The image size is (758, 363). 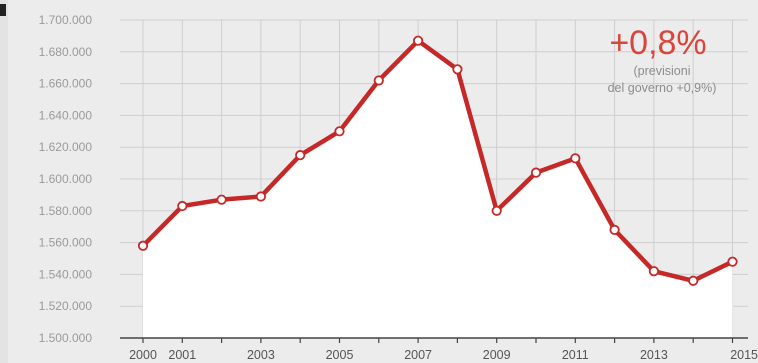 What do you see at coordinates (182, 355) in the screenshot?
I see `x-tick-label: 2001` at bounding box center [182, 355].